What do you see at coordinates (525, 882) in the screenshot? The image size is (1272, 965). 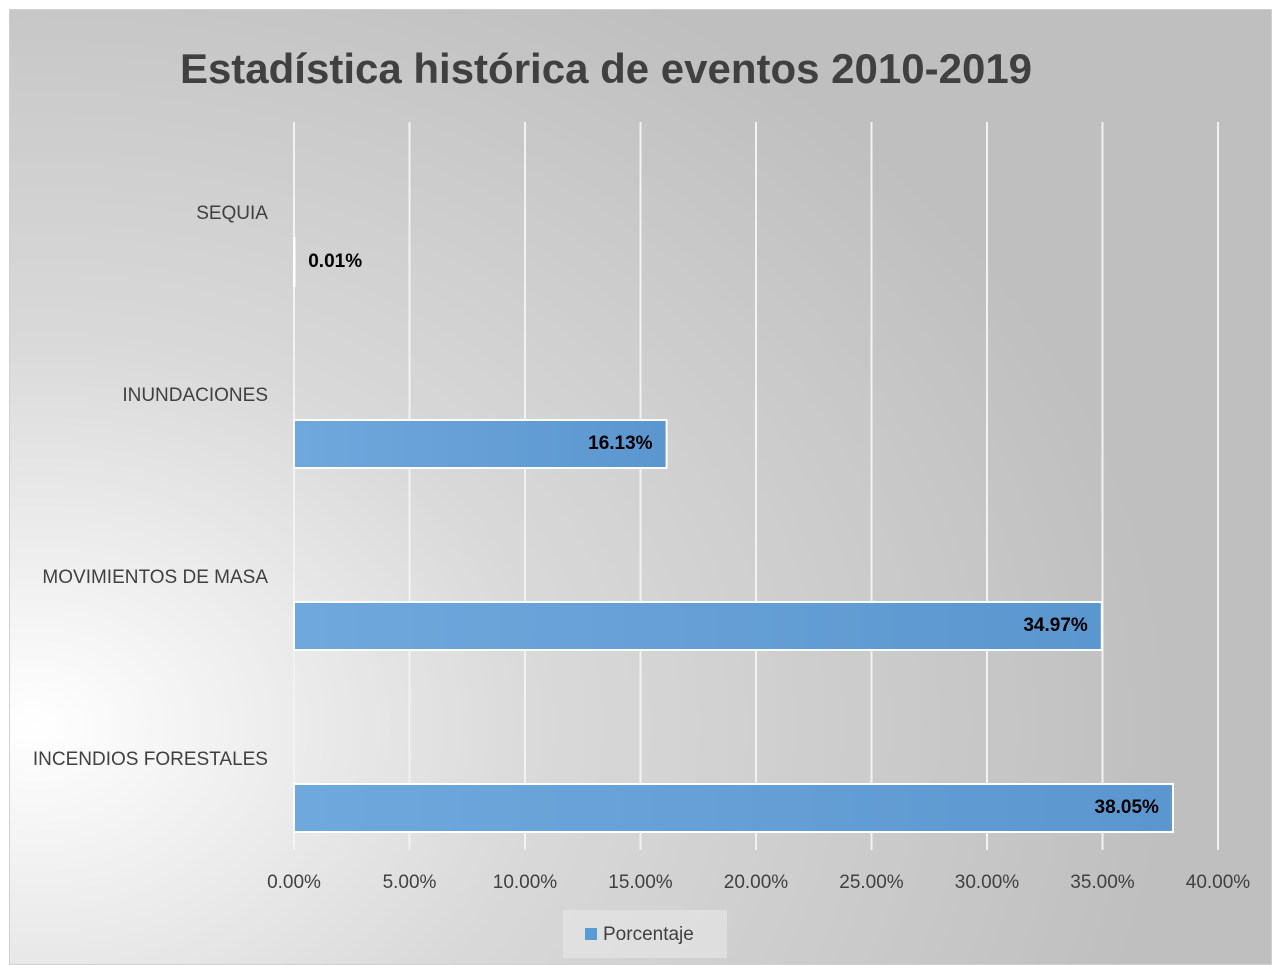 I see `x-tick-label: 10.00%` at bounding box center [525, 882].